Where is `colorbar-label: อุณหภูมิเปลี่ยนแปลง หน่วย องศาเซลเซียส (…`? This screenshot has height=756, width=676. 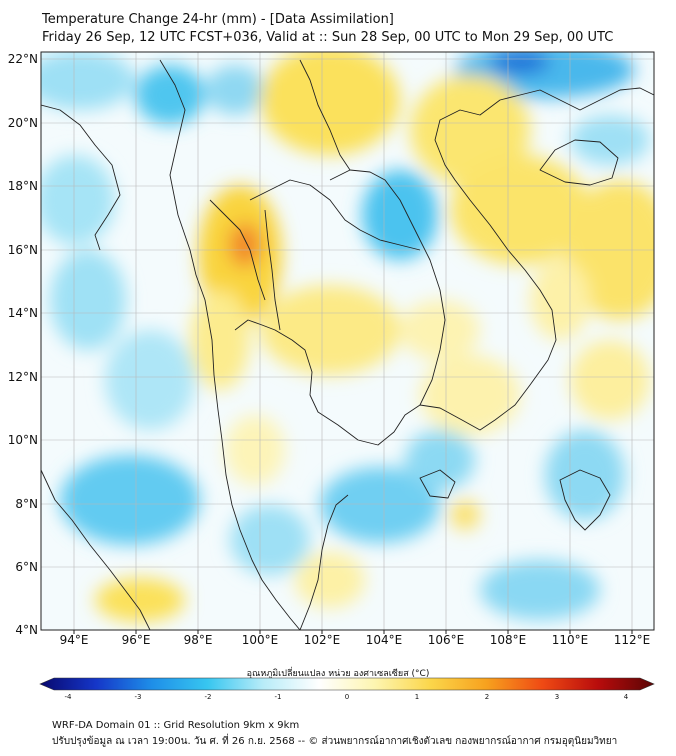
colorbar-label: อุณหภูมิเปลี่ยนแปลง หน่วย องศาเซลเซียส (… is located at coordinates (338, 674).